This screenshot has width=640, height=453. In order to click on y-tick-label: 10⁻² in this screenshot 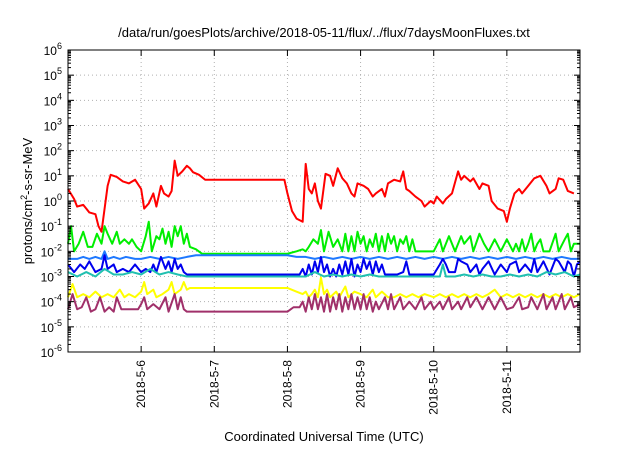, I will do `click(51, 250)`.